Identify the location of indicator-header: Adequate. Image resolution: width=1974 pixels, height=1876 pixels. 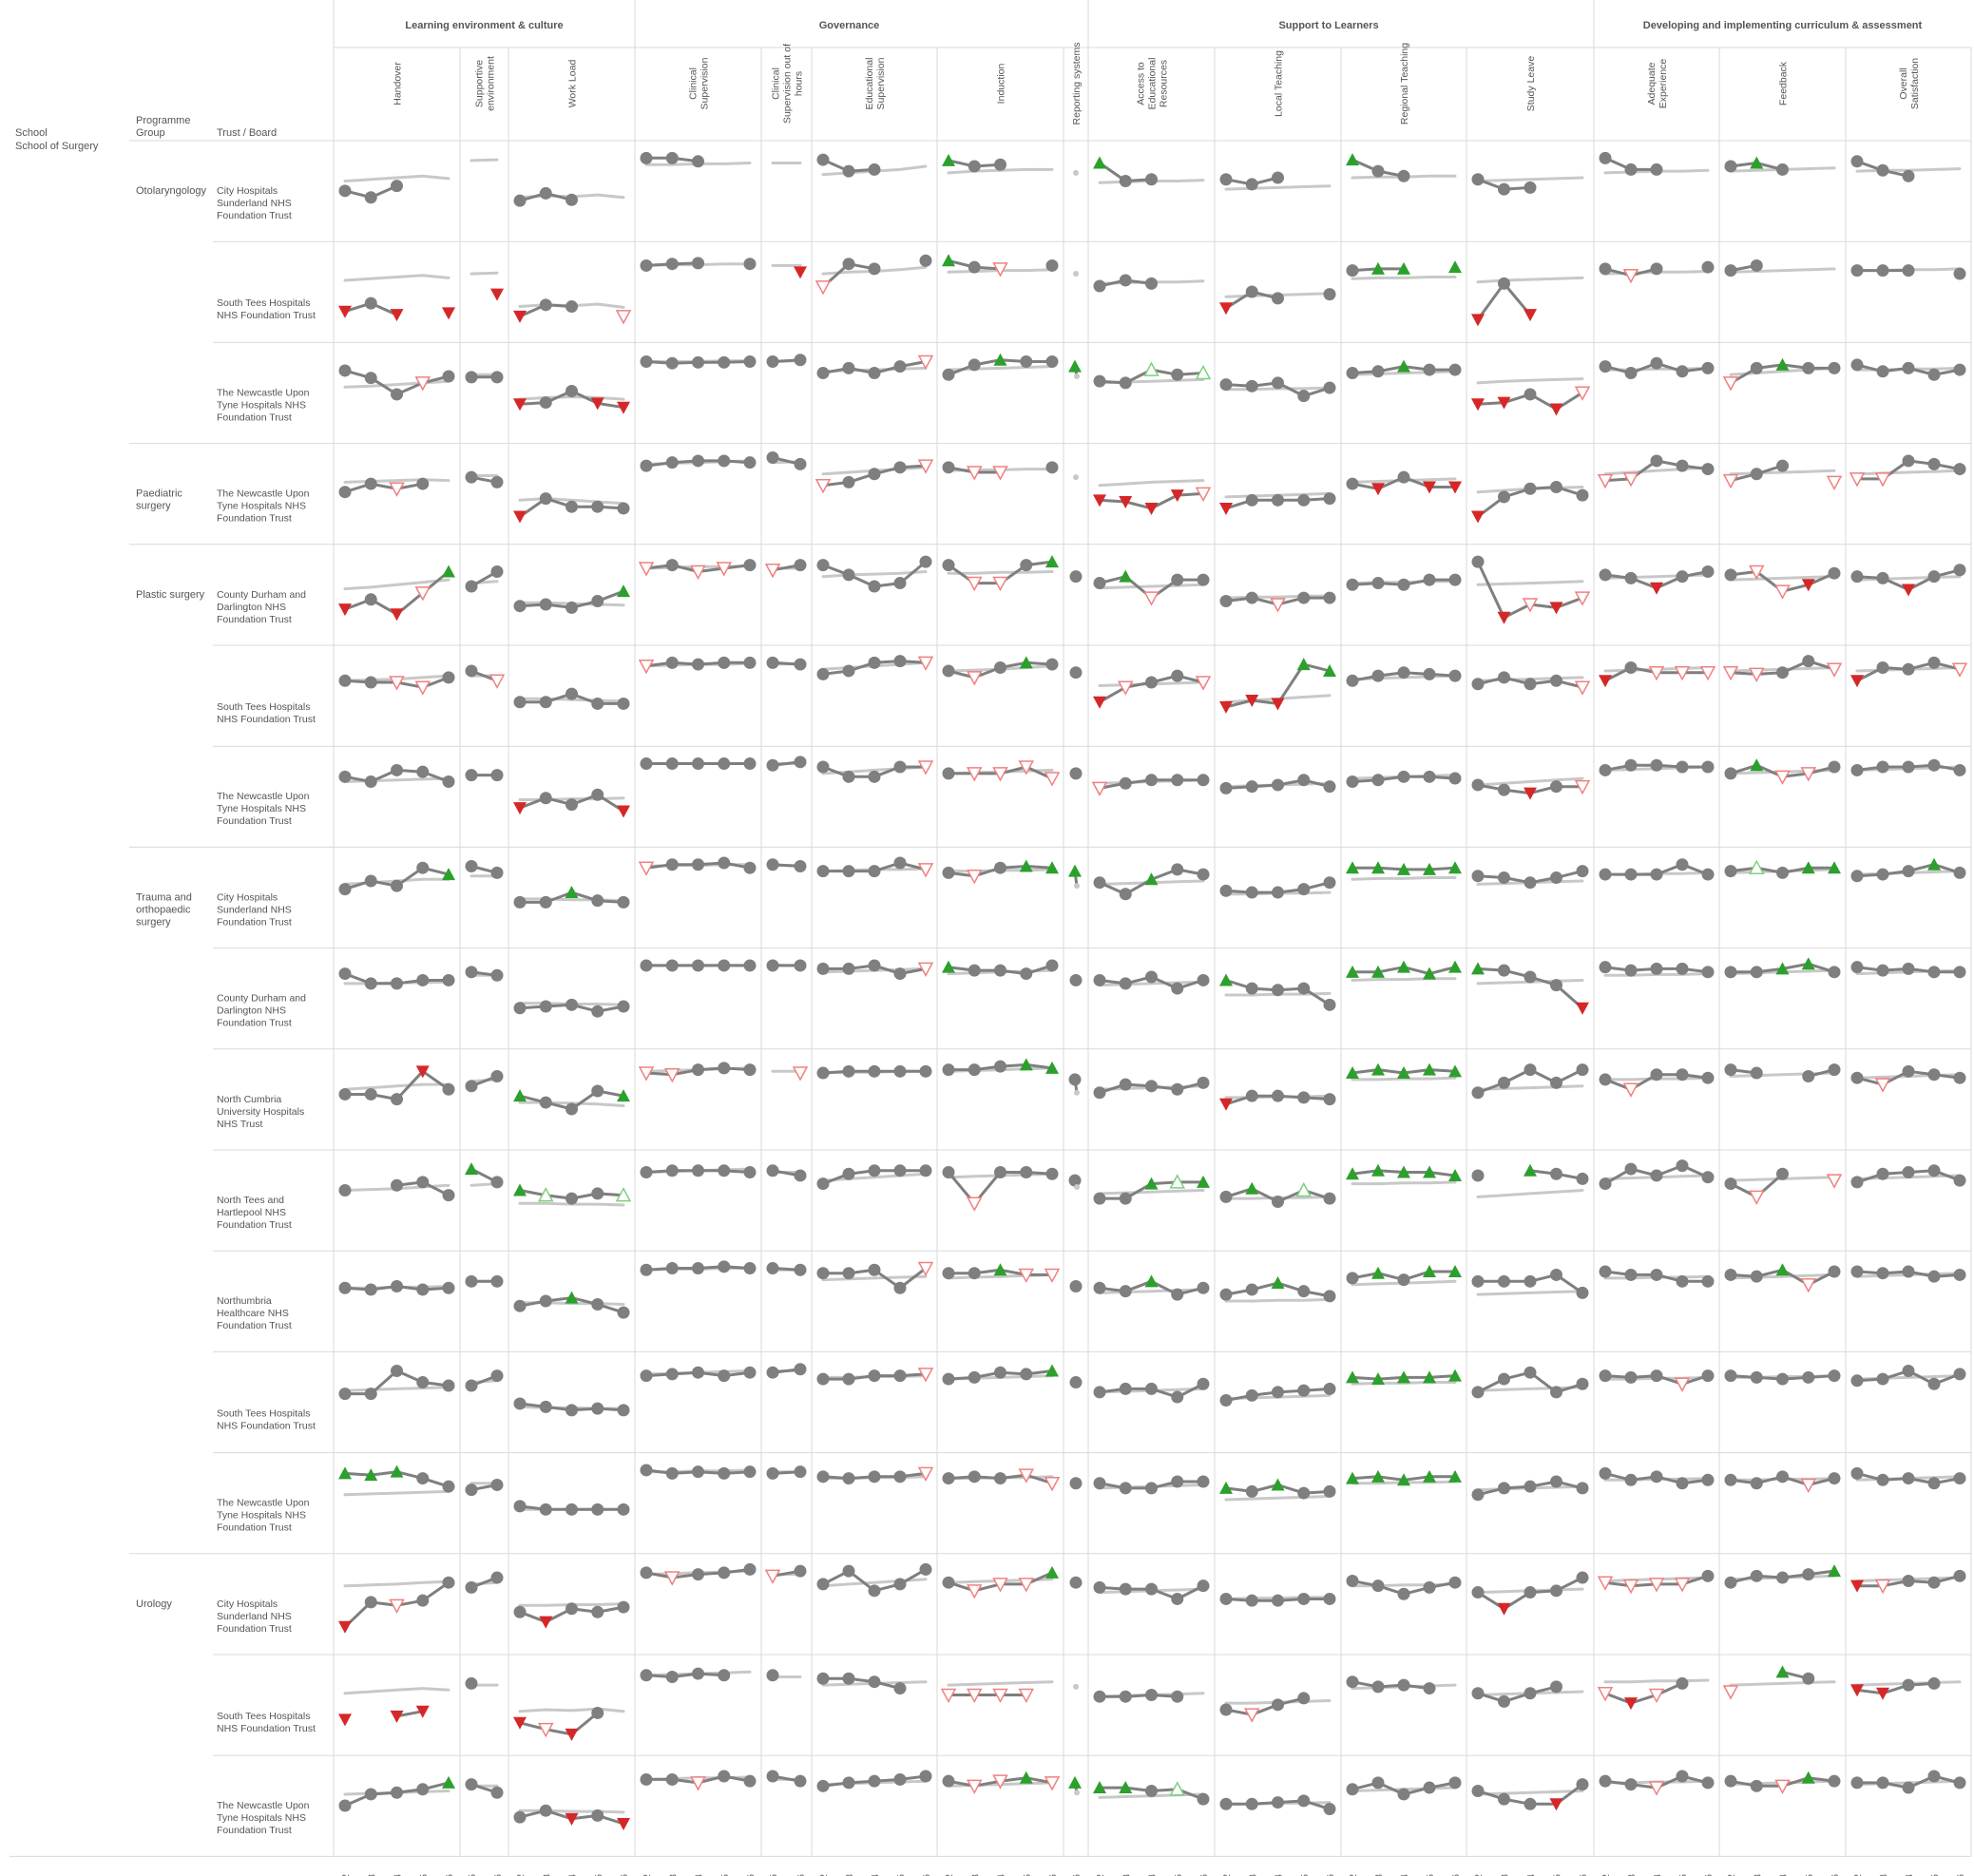
(1652, 83).